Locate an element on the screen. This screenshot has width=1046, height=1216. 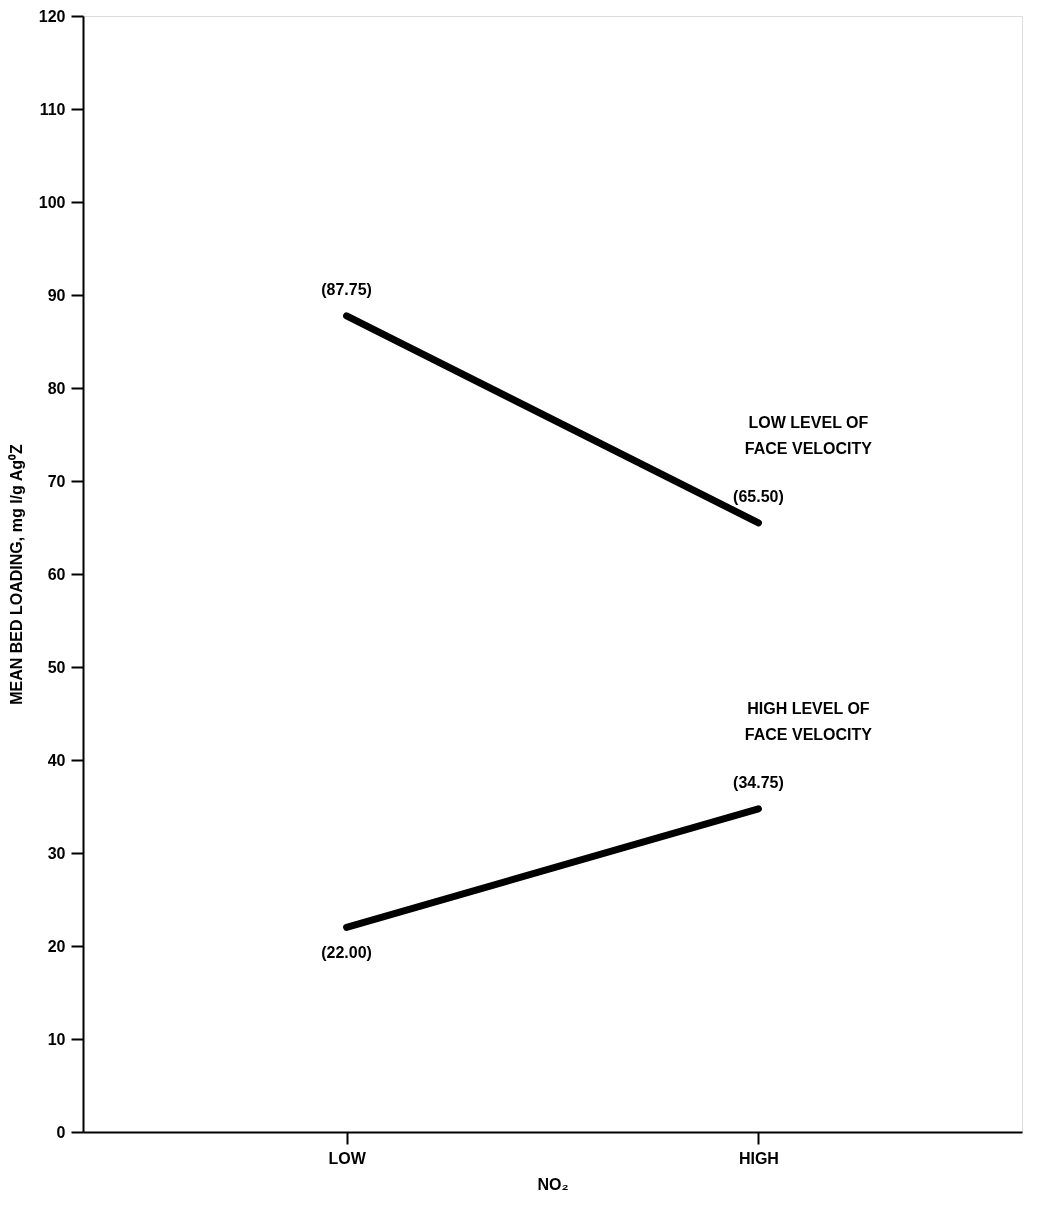
y-tick-label: 50 is located at coordinates (56, 667).